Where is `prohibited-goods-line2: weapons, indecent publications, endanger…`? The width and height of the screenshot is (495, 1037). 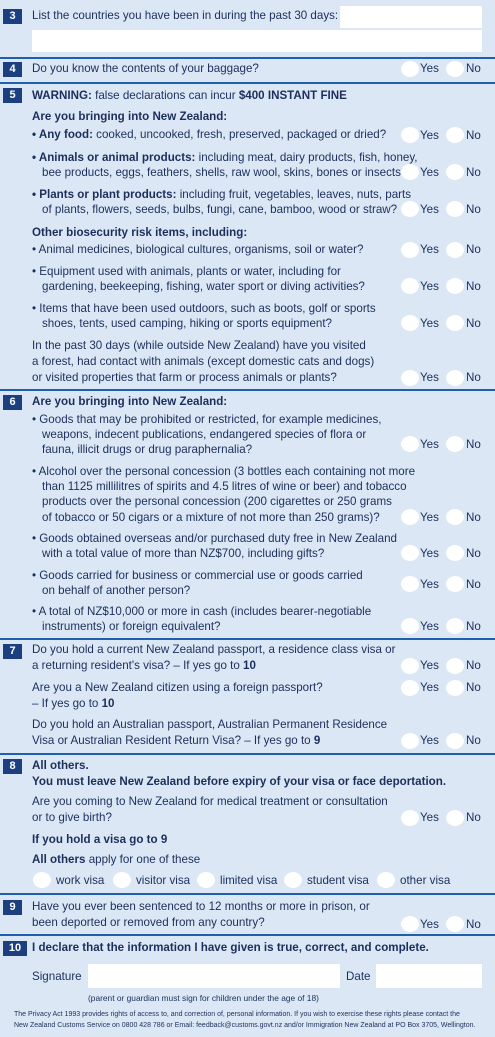
prohibited-goods-line2: weapons, indecent publications, endanger… is located at coordinates (204, 434).